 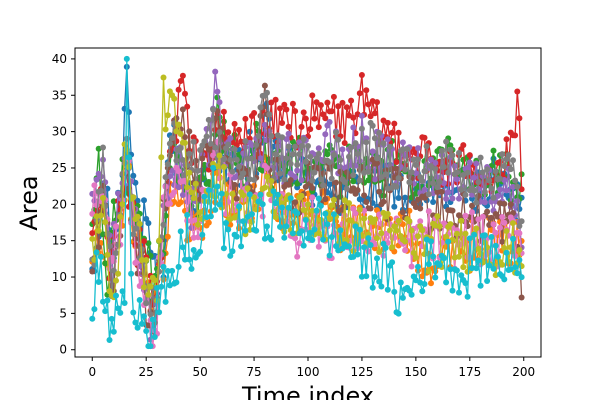 I want to click on y-axis-label: Area, so click(x=29, y=202).